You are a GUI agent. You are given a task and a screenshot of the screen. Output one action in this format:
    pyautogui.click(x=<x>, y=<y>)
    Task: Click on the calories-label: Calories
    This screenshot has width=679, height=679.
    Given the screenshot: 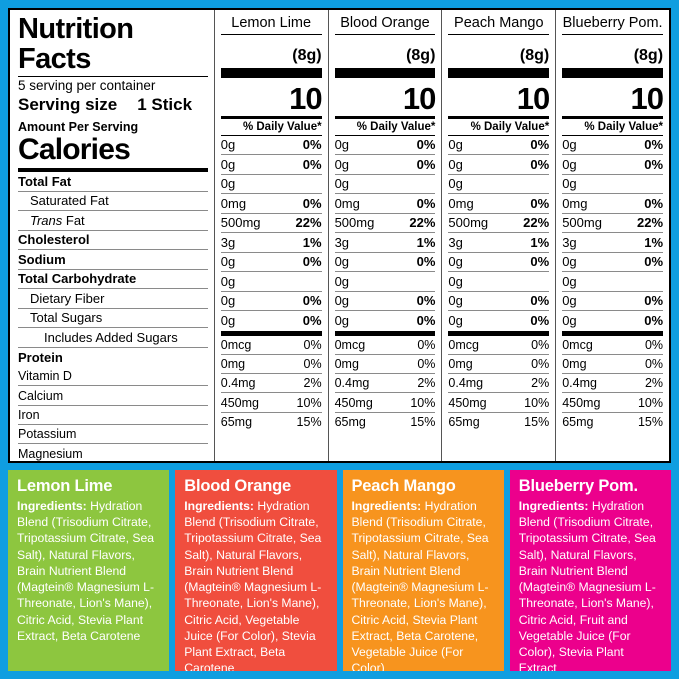 What is the action you would take?
    pyautogui.click(x=113, y=153)
    